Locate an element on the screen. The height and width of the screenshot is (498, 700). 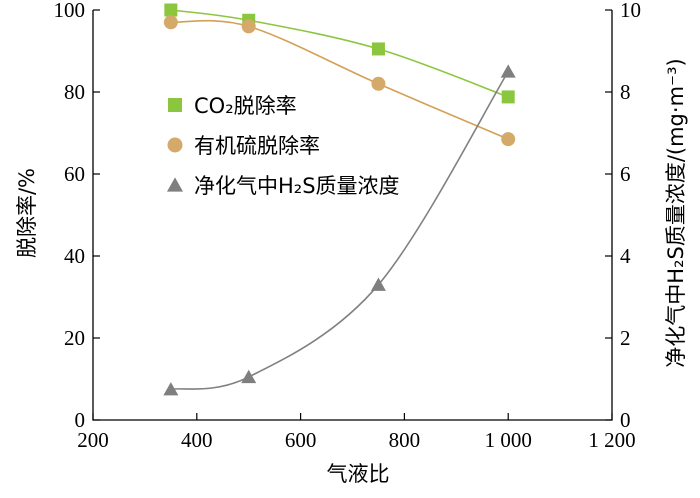
x-tick-label: 800 is located at coordinates (405, 440).